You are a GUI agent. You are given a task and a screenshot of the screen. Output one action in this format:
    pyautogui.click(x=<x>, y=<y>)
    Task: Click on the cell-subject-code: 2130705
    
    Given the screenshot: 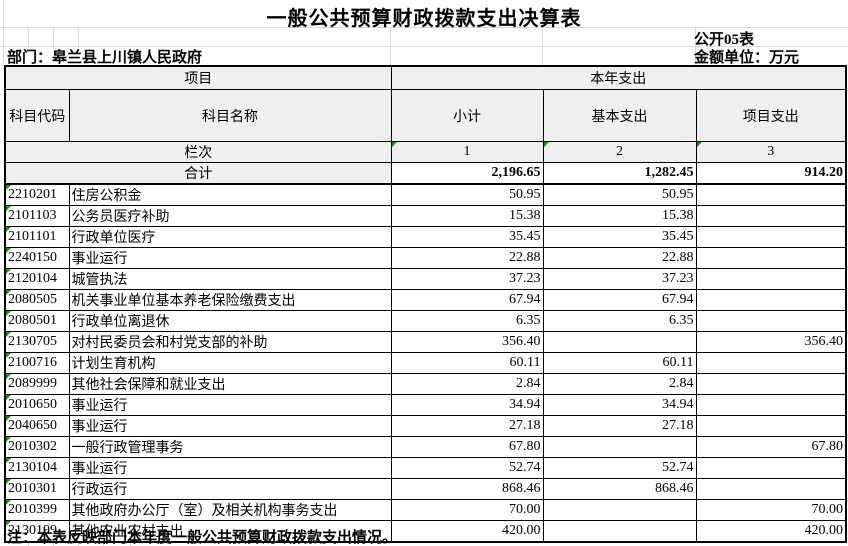 What is the action you would take?
    pyautogui.click(x=37, y=342)
    